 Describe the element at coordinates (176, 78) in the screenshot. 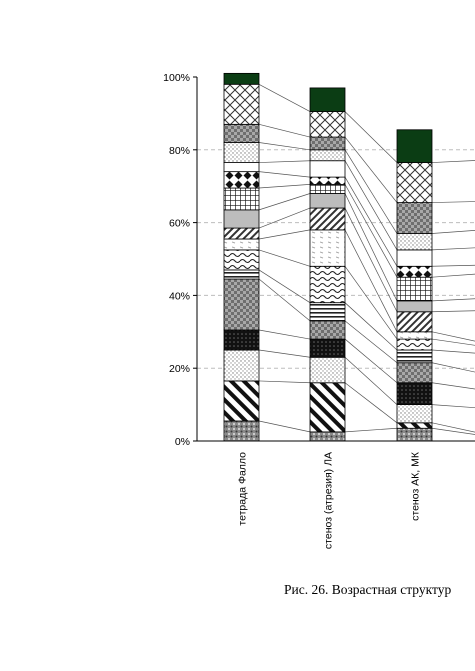

I see `y-tick-label: 100%` at that location.